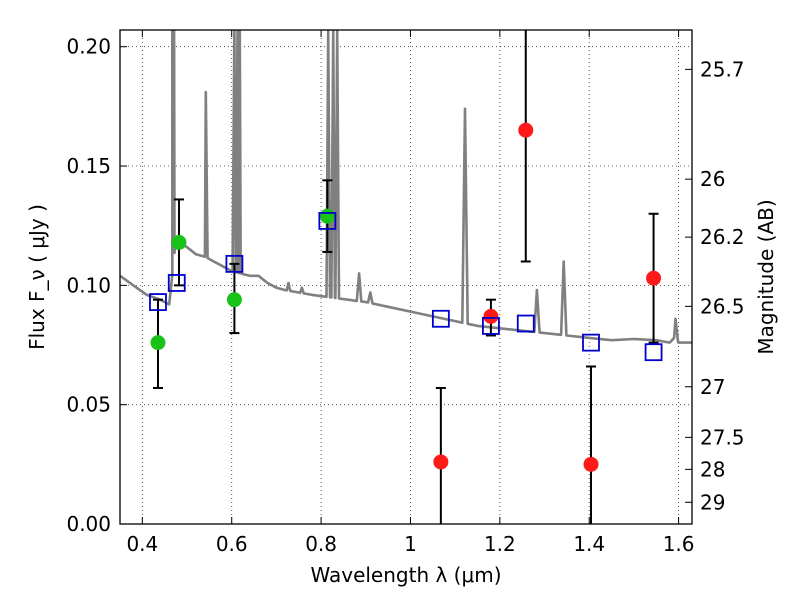 The width and height of the screenshot is (800, 600). What do you see at coordinates (722, 437) in the screenshot?
I see `magnitude-tick-label: 27.5` at bounding box center [722, 437].